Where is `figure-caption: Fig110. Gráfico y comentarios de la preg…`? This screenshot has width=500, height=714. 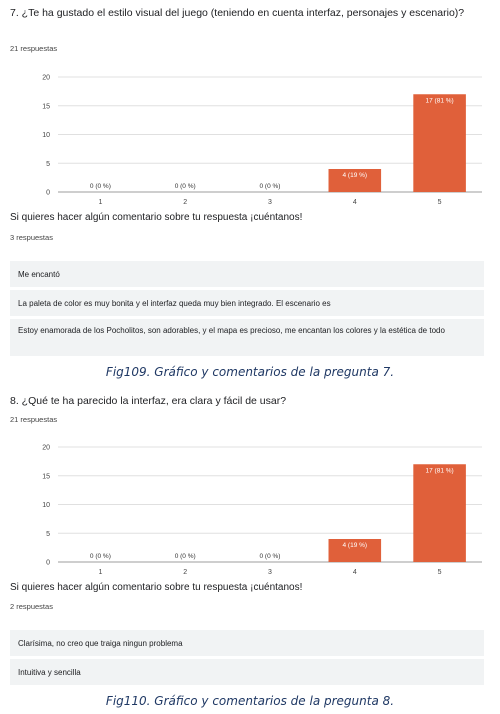 figure-caption: Fig110. Gráfico y comentarios de la preg… is located at coordinates (250, 701).